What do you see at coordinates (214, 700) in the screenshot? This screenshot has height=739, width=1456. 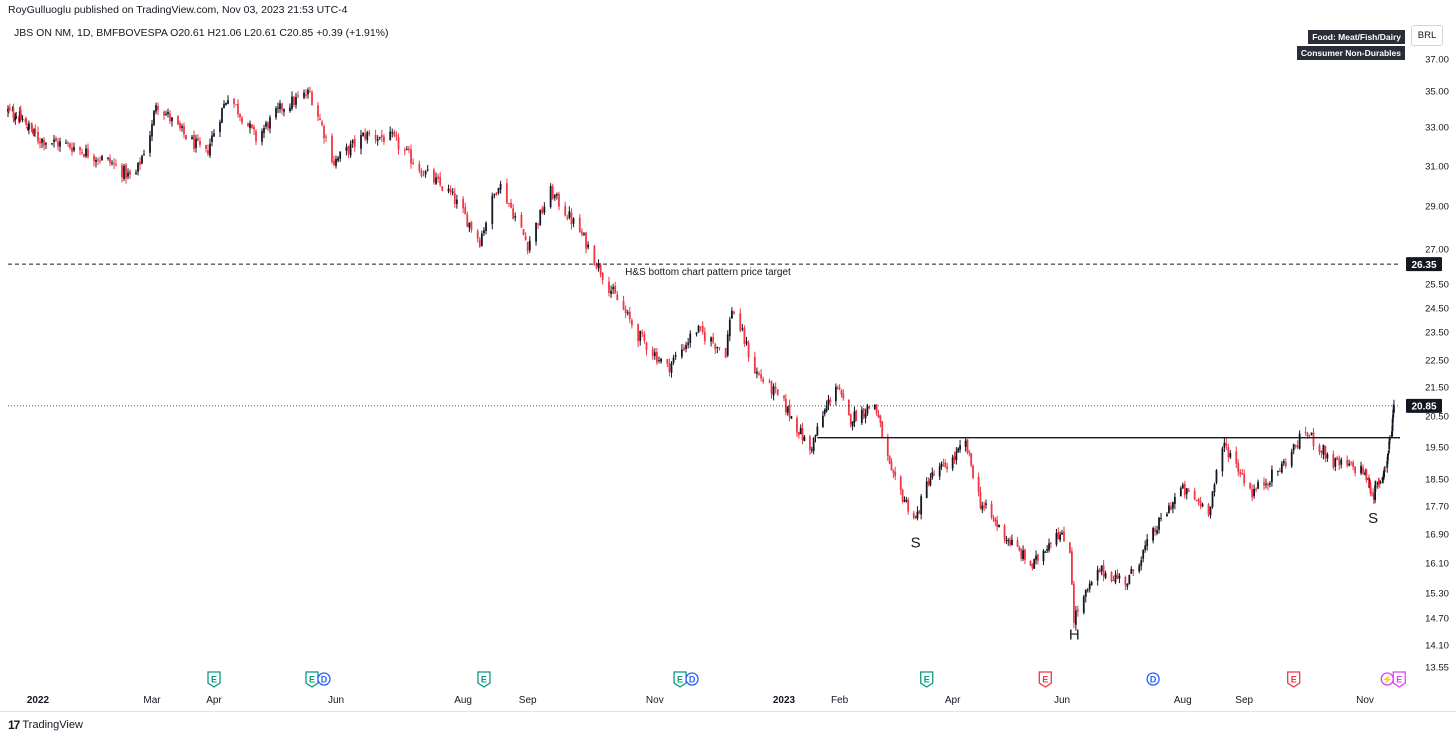 I see `x-tick-label: Apr` at bounding box center [214, 700].